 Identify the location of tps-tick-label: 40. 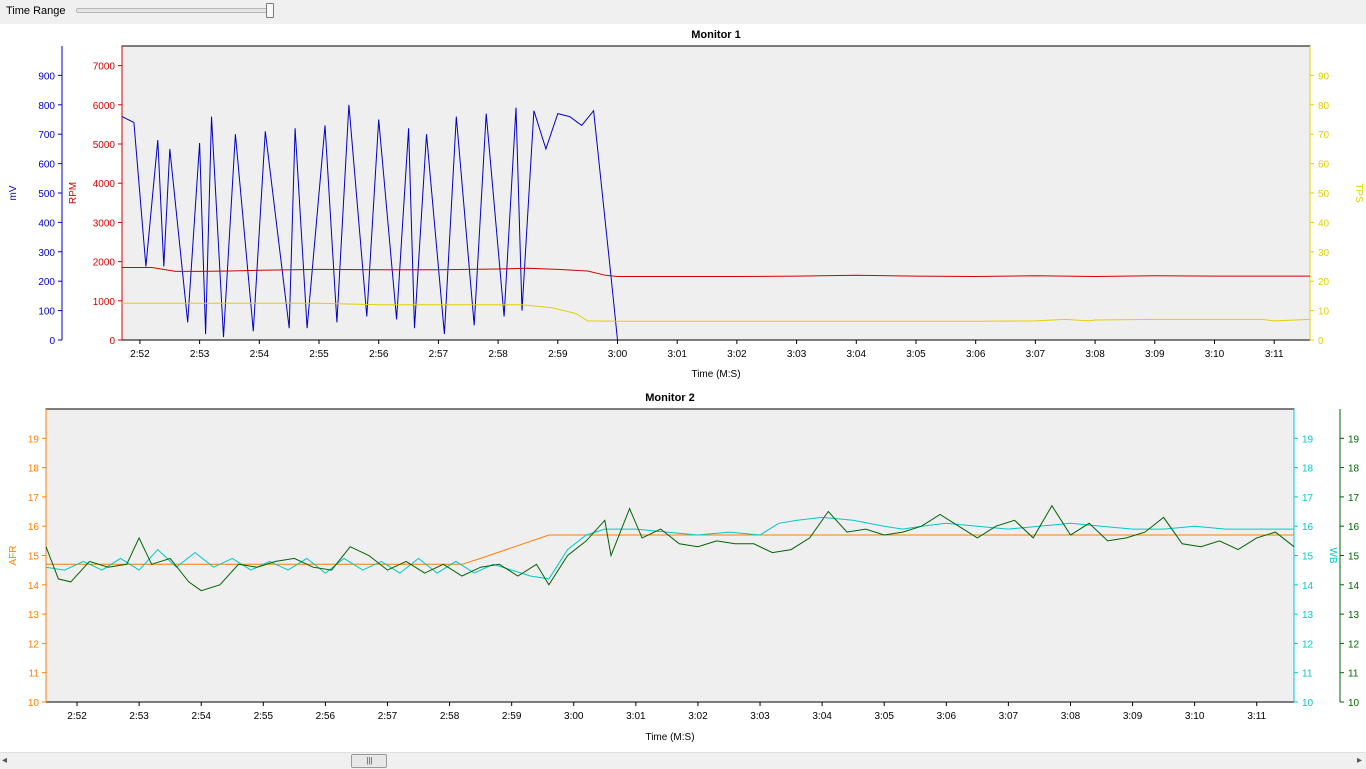
(1324, 223).